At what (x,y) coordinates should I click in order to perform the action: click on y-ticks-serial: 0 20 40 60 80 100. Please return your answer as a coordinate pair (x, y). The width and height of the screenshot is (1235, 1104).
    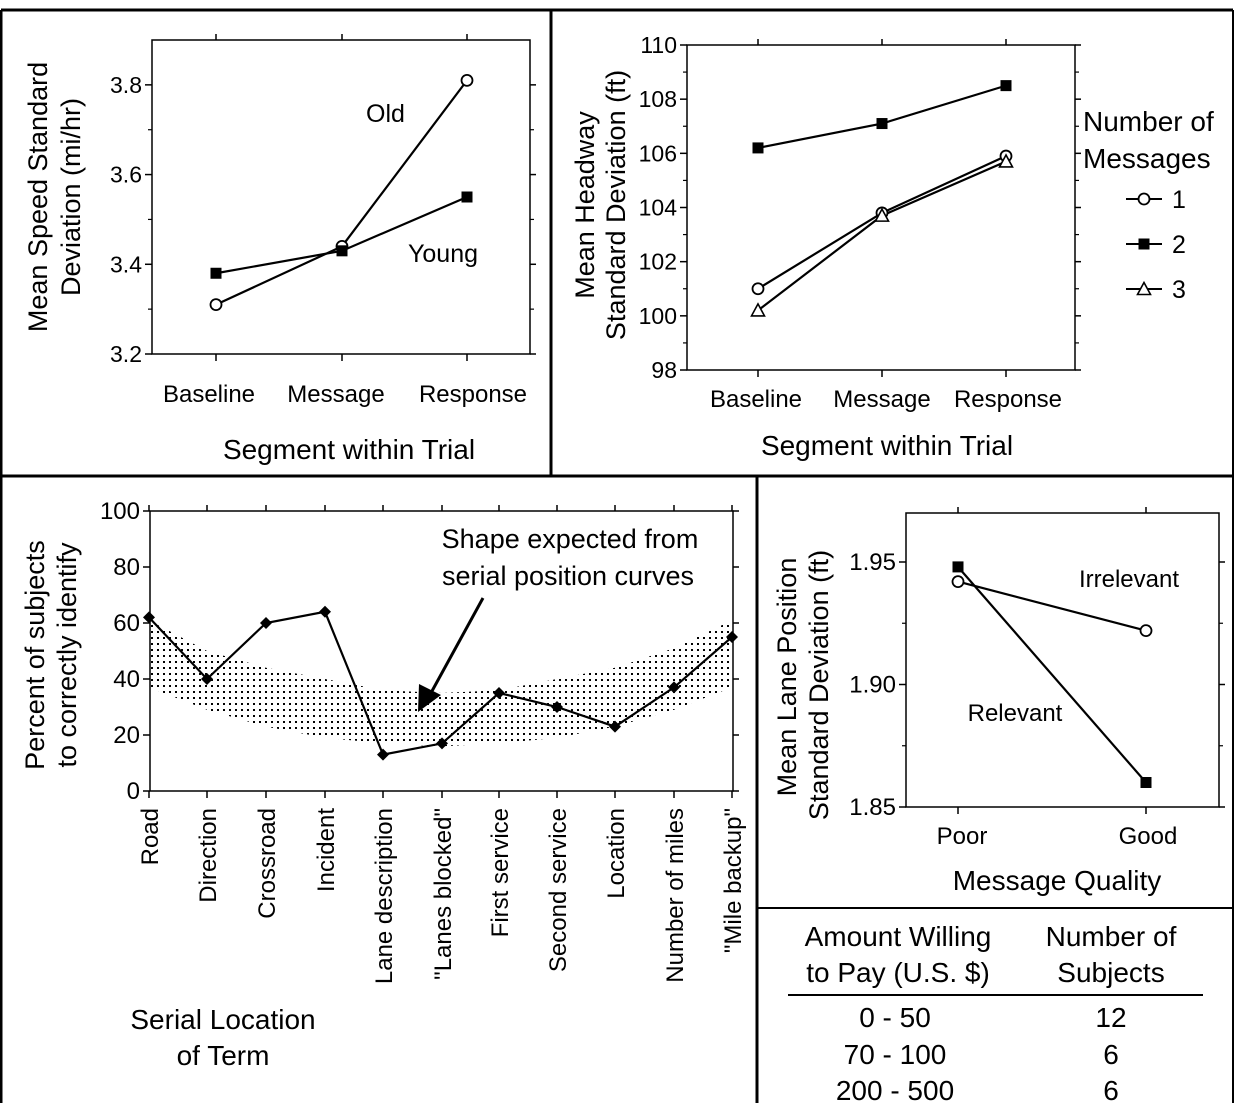
    Looking at the image, I should click on (419, 651).